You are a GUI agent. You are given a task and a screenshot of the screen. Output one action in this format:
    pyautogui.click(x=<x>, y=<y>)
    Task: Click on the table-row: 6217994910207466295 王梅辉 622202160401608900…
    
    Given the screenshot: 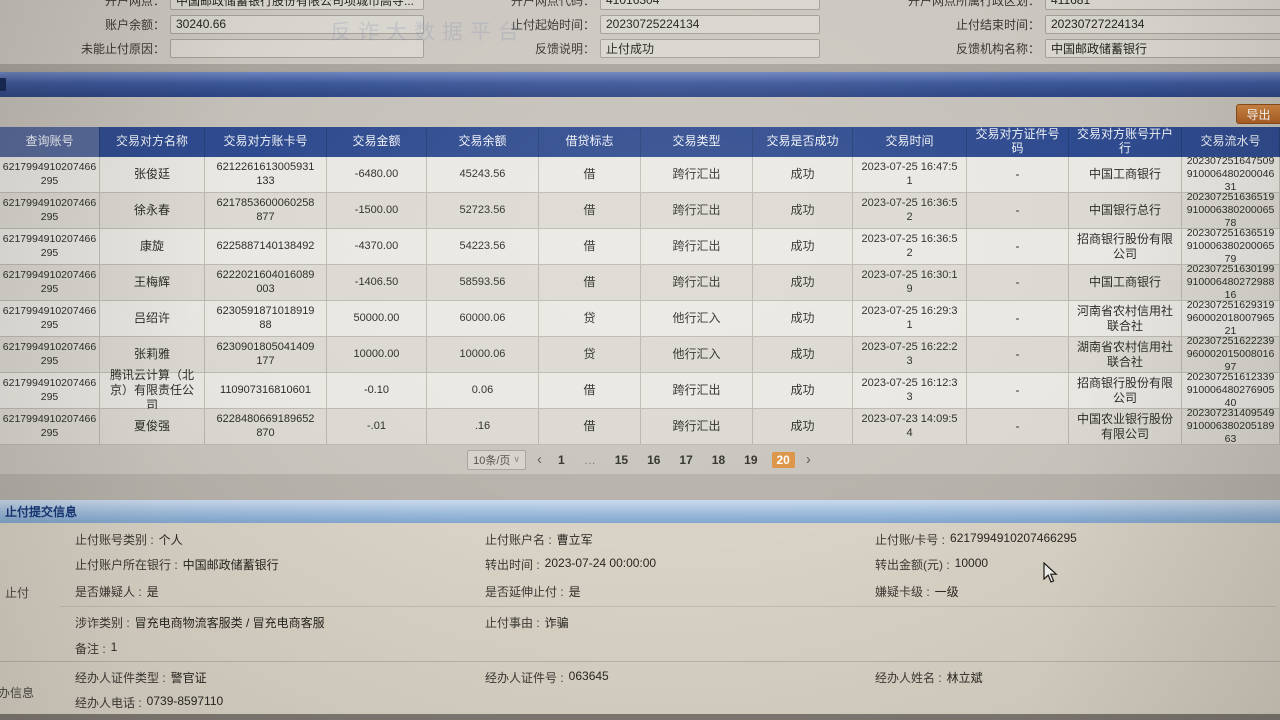 What is the action you would take?
    pyautogui.click(x=640, y=282)
    